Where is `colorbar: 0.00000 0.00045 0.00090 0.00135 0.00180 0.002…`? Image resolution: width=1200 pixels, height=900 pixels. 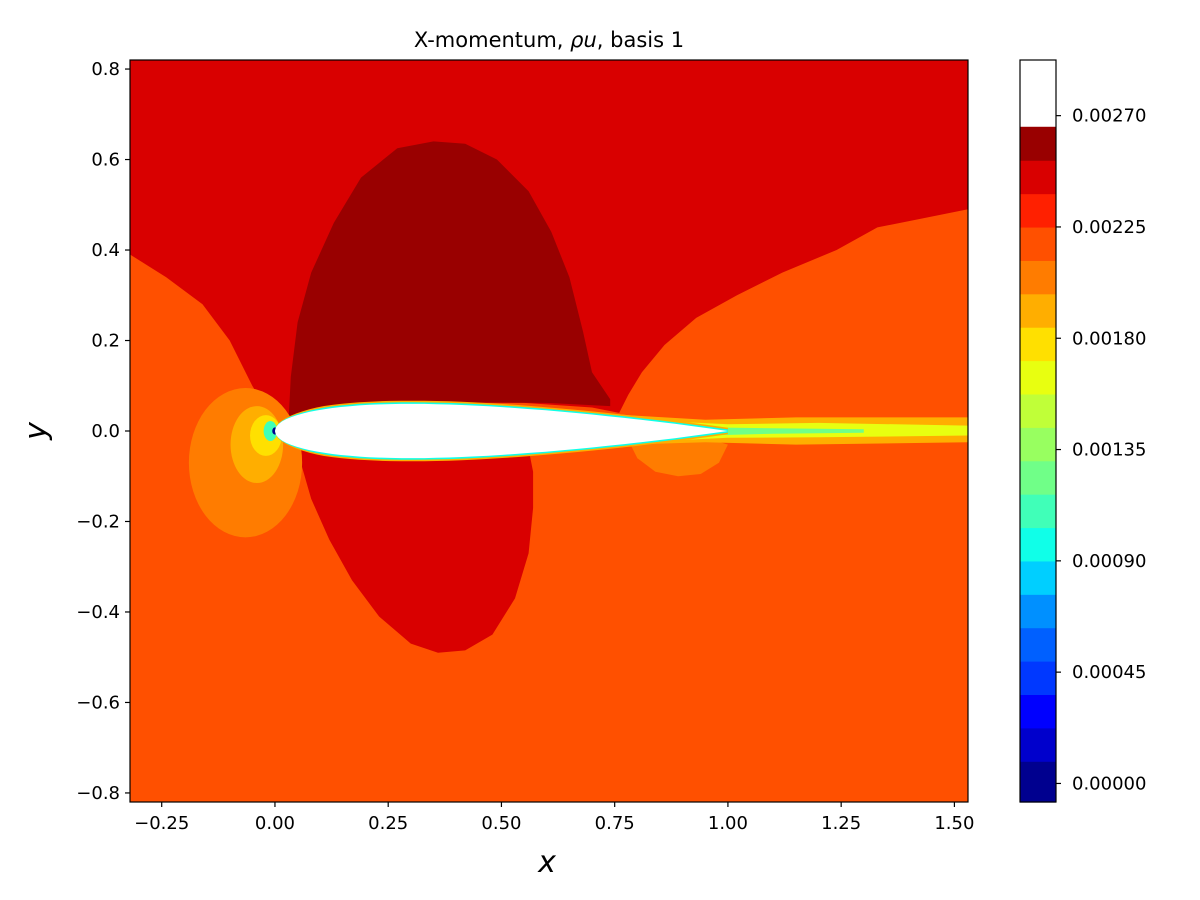 colorbar: 0.00000 0.00045 0.00090 0.00135 0.00180 0.002… is located at coordinates (1082, 431).